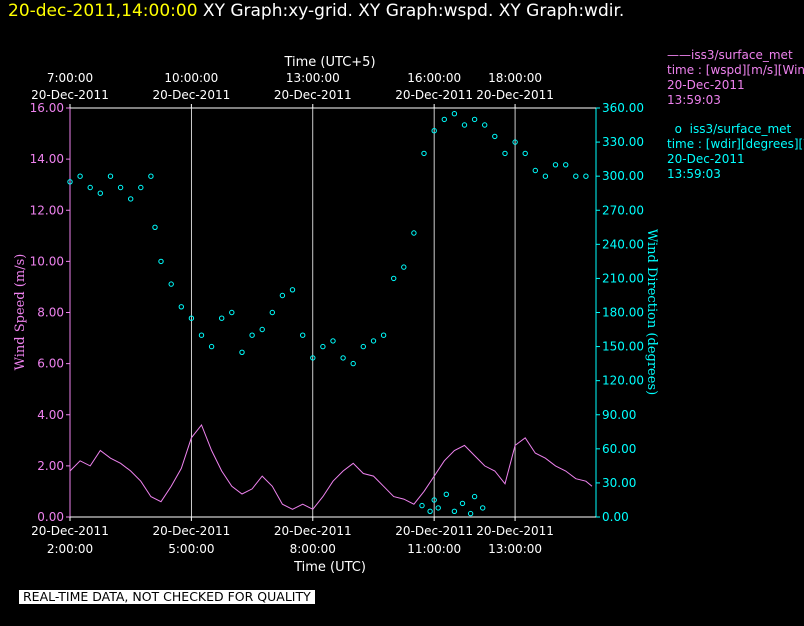 This screenshot has width=804, height=626. Describe the element at coordinates (313, 549) in the screenshot. I see `bottom-tick-time: 8:00:00` at that location.